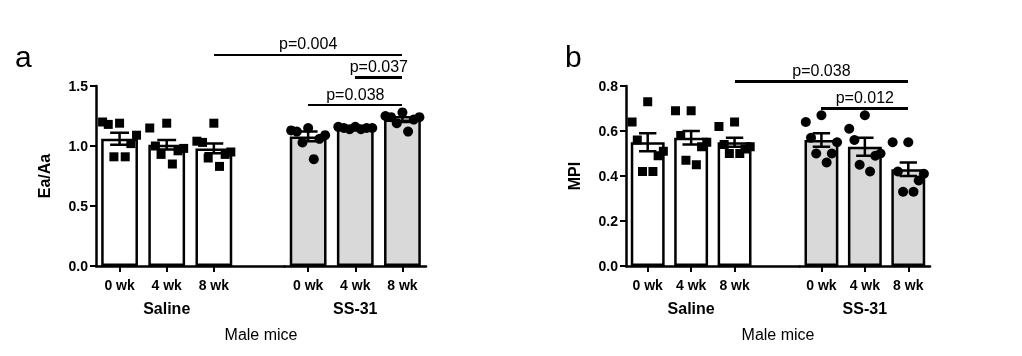 This screenshot has width=1022, height=356. I want to click on annotation: p=0.012, so click(865, 97).